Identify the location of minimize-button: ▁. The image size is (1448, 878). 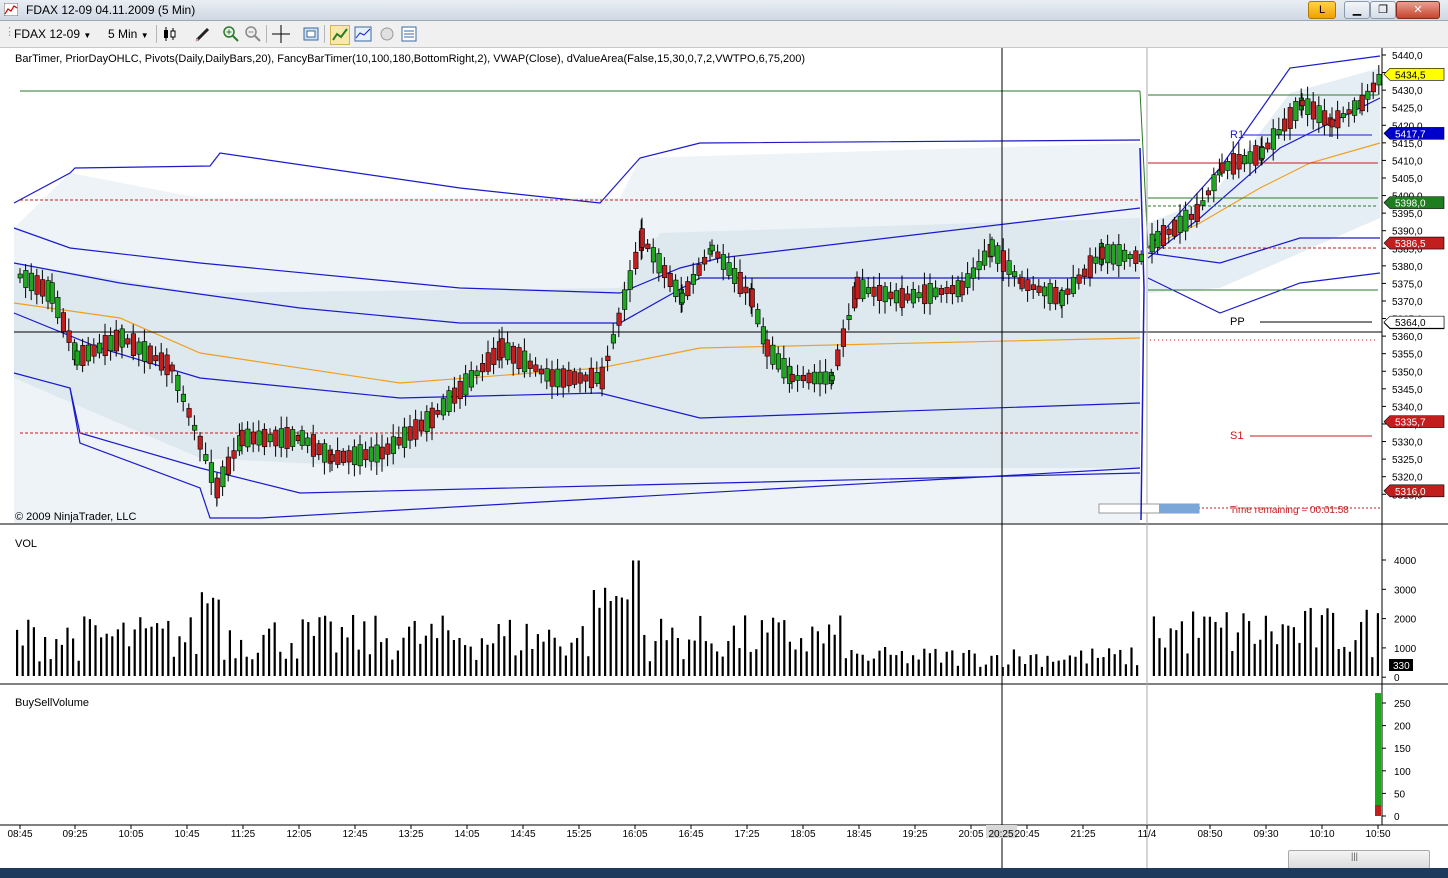
(1357, 10).